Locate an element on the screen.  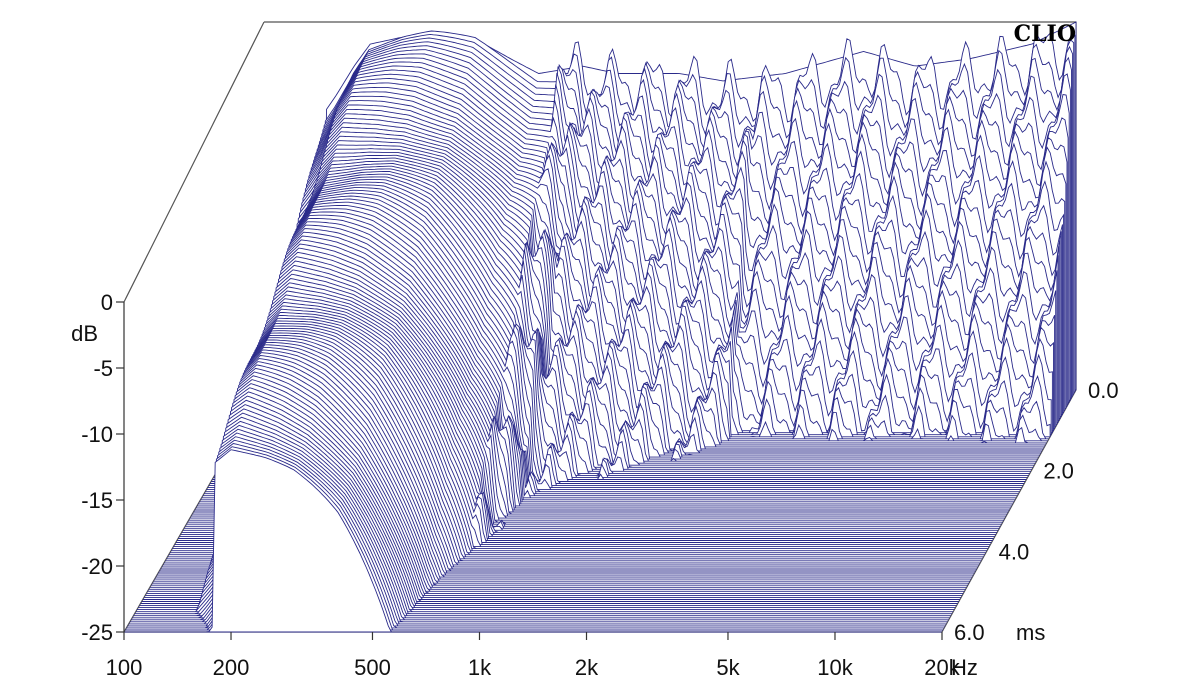
brand-label: CLIO is located at coordinates (1045, 34).